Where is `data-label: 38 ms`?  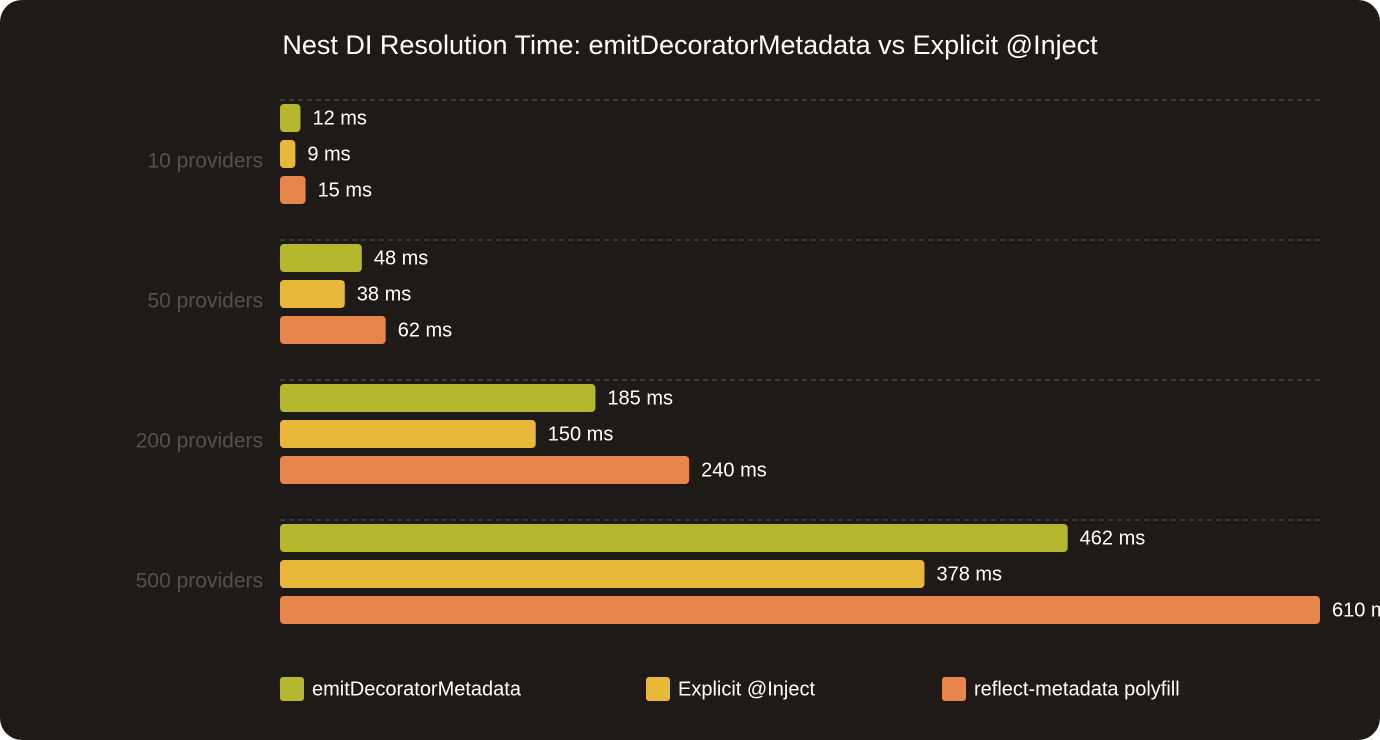
data-label: 38 ms is located at coordinates (384, 294).